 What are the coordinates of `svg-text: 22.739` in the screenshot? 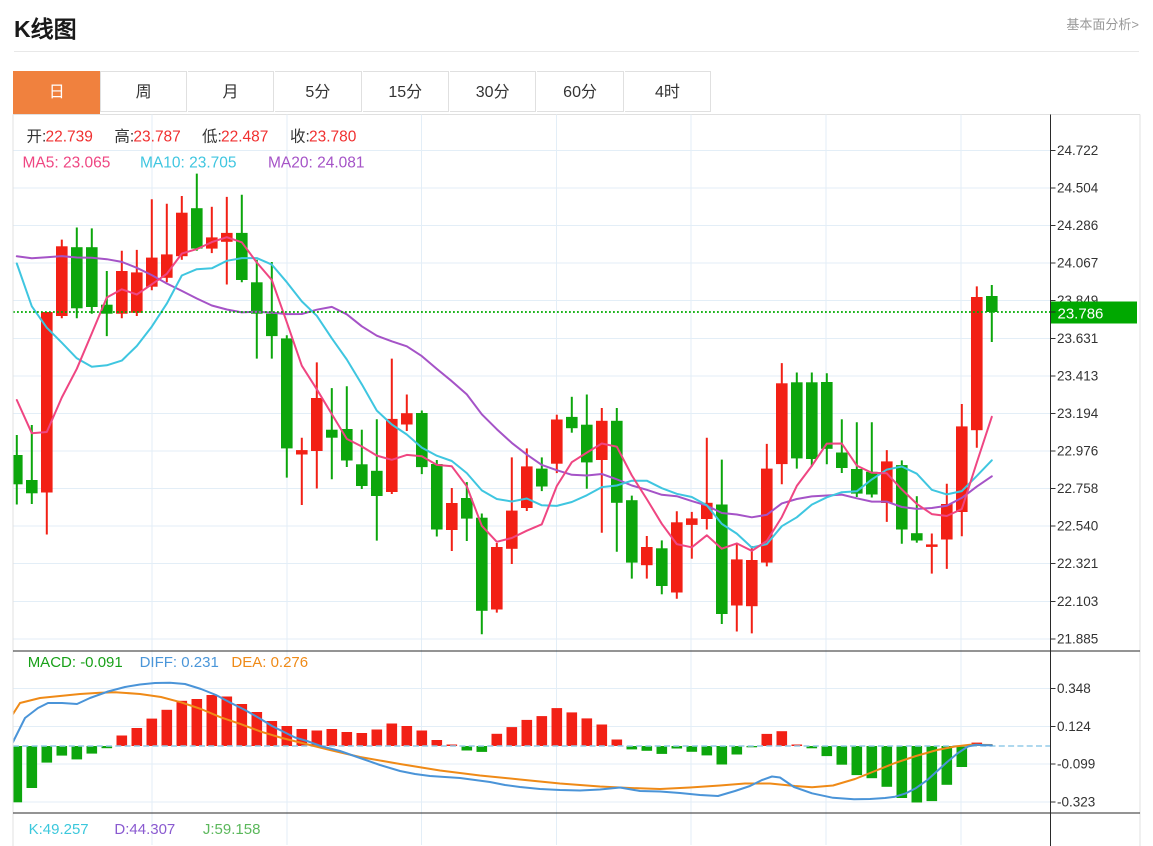 It's located at (69, 137).